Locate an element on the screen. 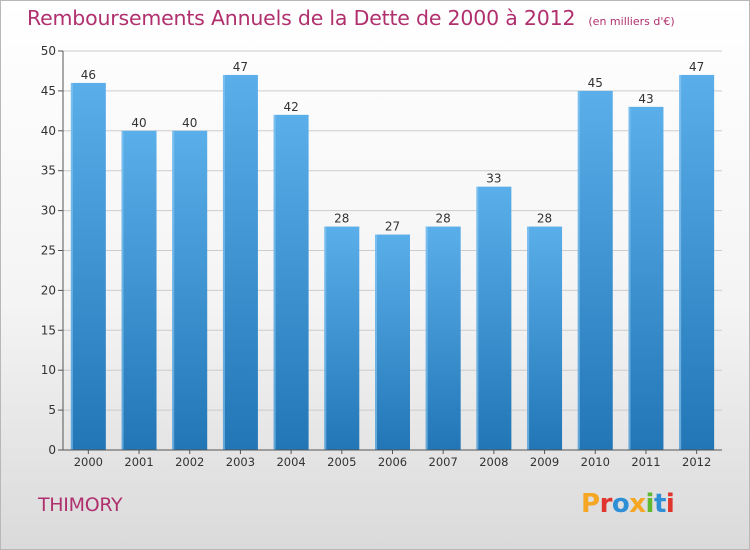 The width and height of the screenshot is (750, 550). data-label: 45 is located at coordinates (595, 83).